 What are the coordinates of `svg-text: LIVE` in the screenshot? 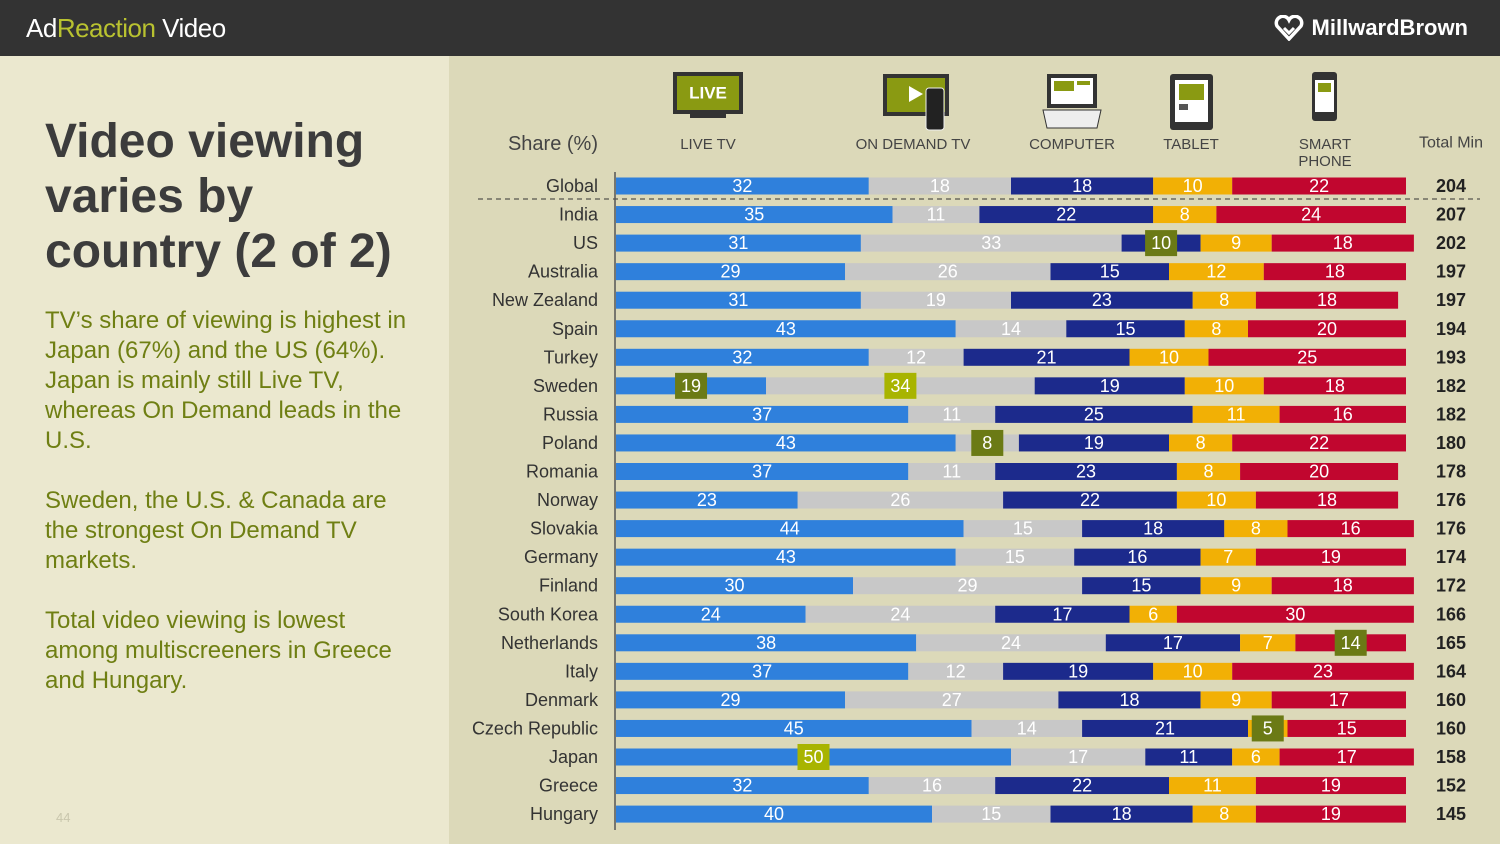 It's located at (708, 93).